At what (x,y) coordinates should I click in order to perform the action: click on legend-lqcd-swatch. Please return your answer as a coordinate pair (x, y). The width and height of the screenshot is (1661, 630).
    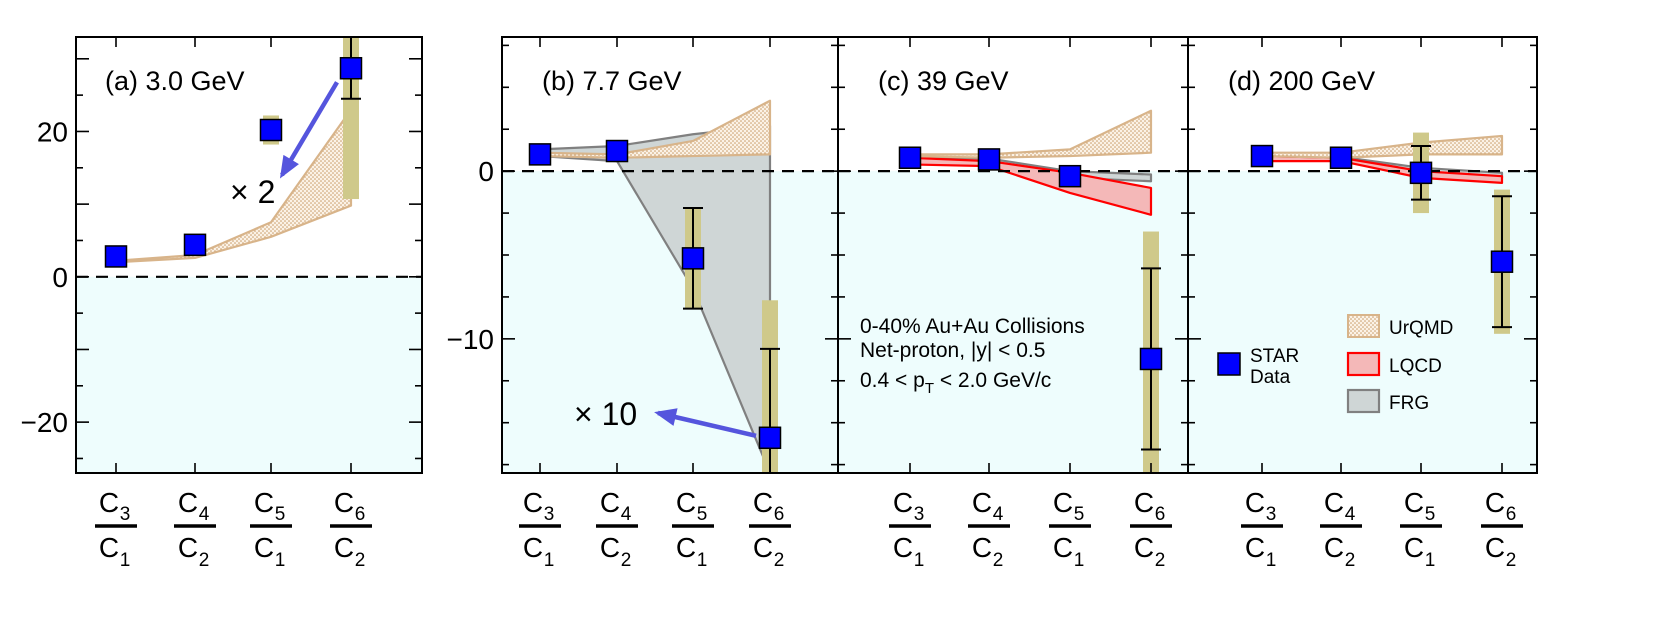
    Looking at the image, I should click on (1363, 364).